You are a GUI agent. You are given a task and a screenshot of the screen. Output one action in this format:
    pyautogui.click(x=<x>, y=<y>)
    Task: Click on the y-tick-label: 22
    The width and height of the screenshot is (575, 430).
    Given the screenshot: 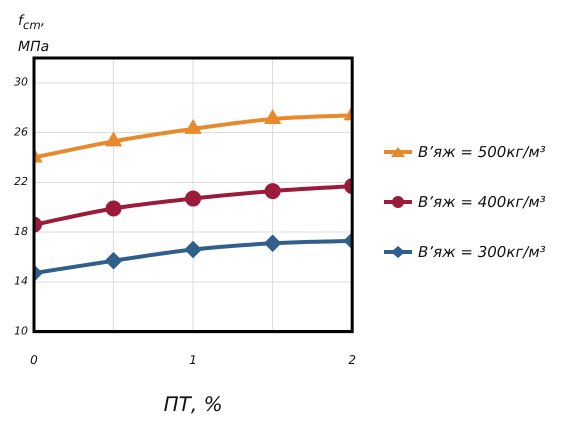 What is the action you would take?
    pyautogui.click(x=21, y=181)
    